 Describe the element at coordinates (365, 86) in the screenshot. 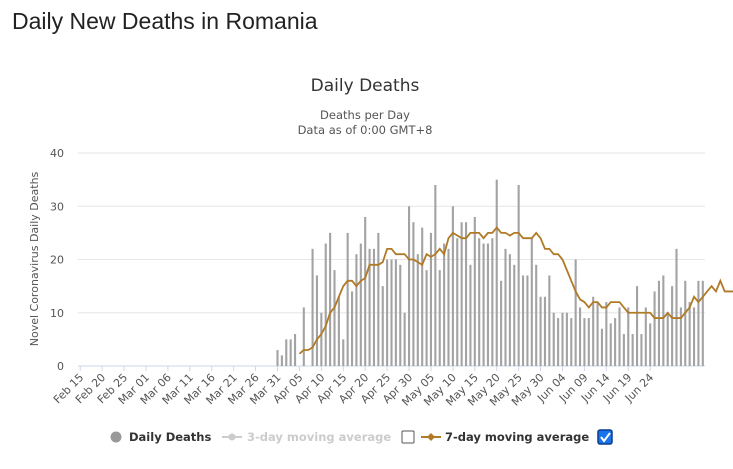

I see `chart-title: Daily Deaths` at that location.